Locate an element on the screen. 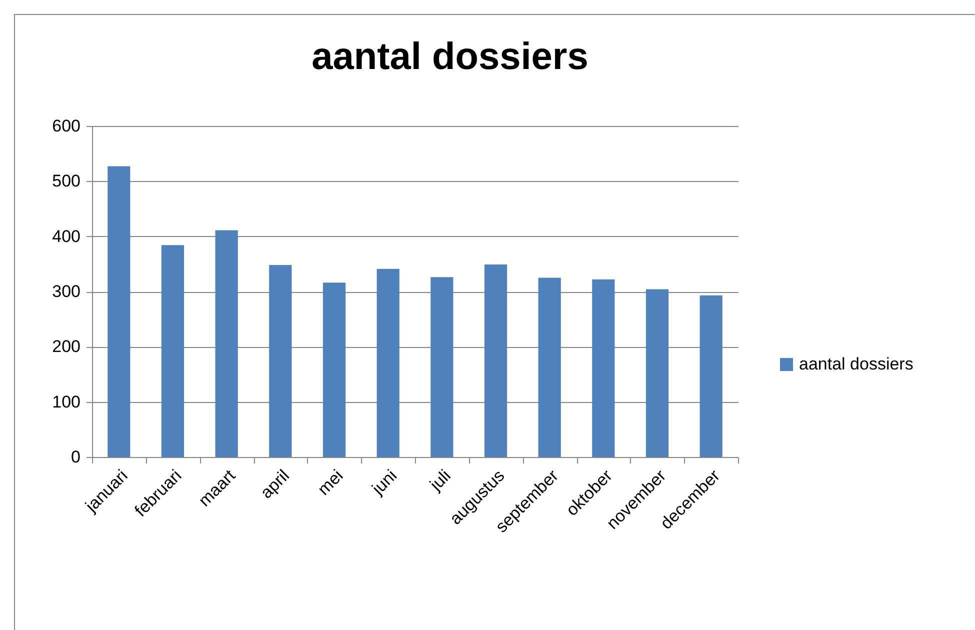 The height and width of the screenshot is (630, 975). y-tick-label: 200 is located at coordinates (66, 346).